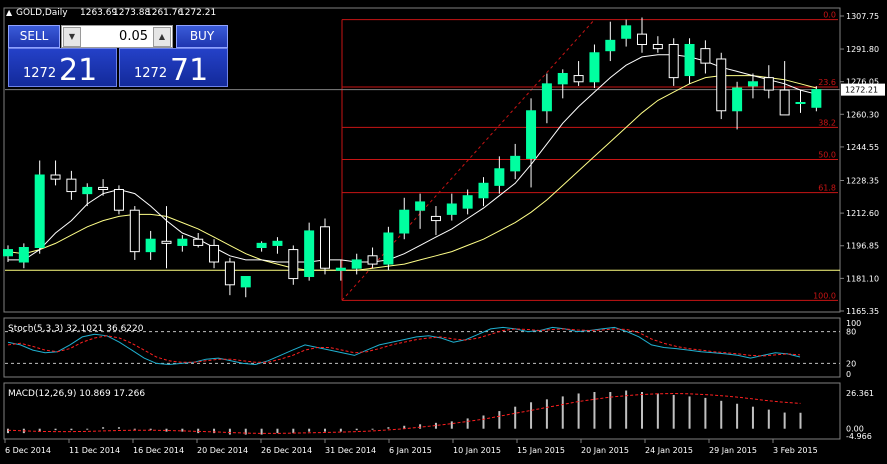 The image size is (887, 464). I want to click on price-scale-label: 1260.30, so click(862, 114).